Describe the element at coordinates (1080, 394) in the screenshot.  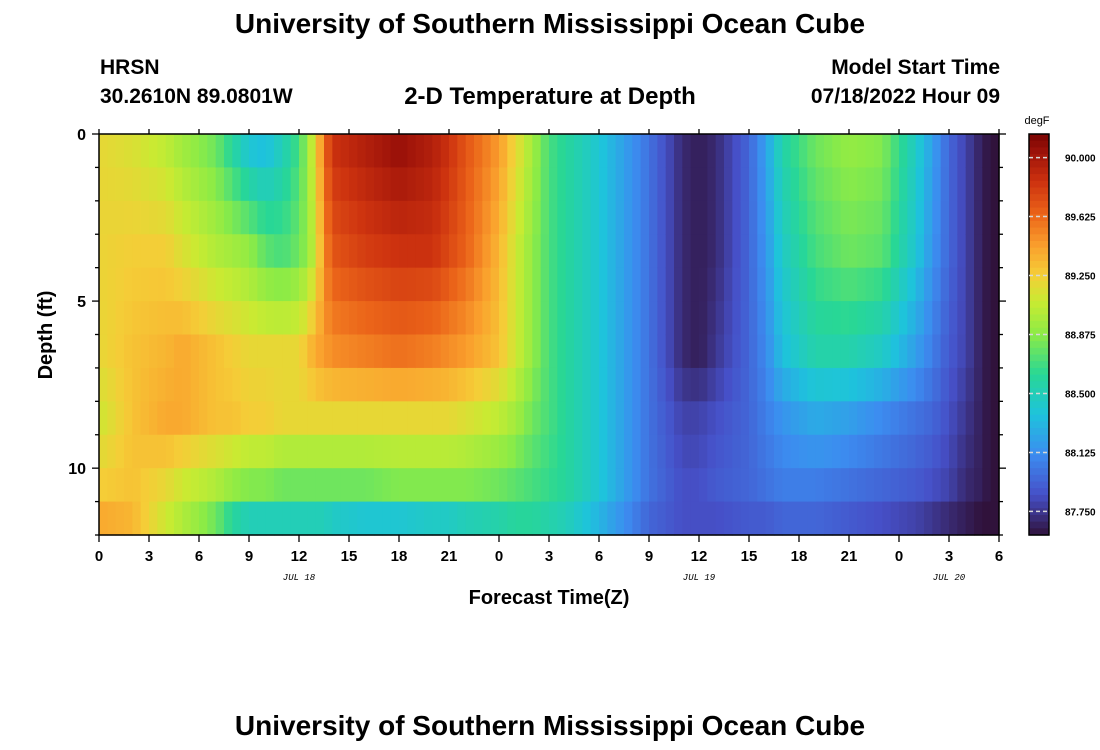
I see `colorbar-tick-label: 88.500` at that location.